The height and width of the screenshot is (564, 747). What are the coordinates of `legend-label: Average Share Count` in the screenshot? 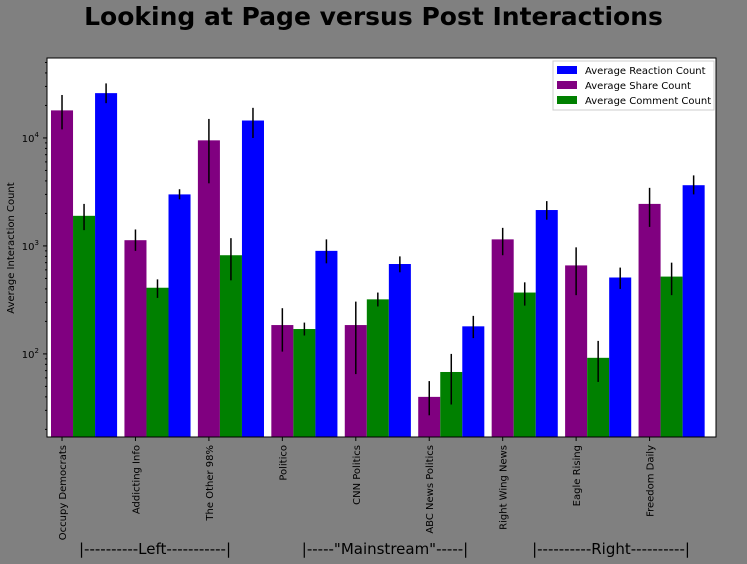 It's located at (638, 86).